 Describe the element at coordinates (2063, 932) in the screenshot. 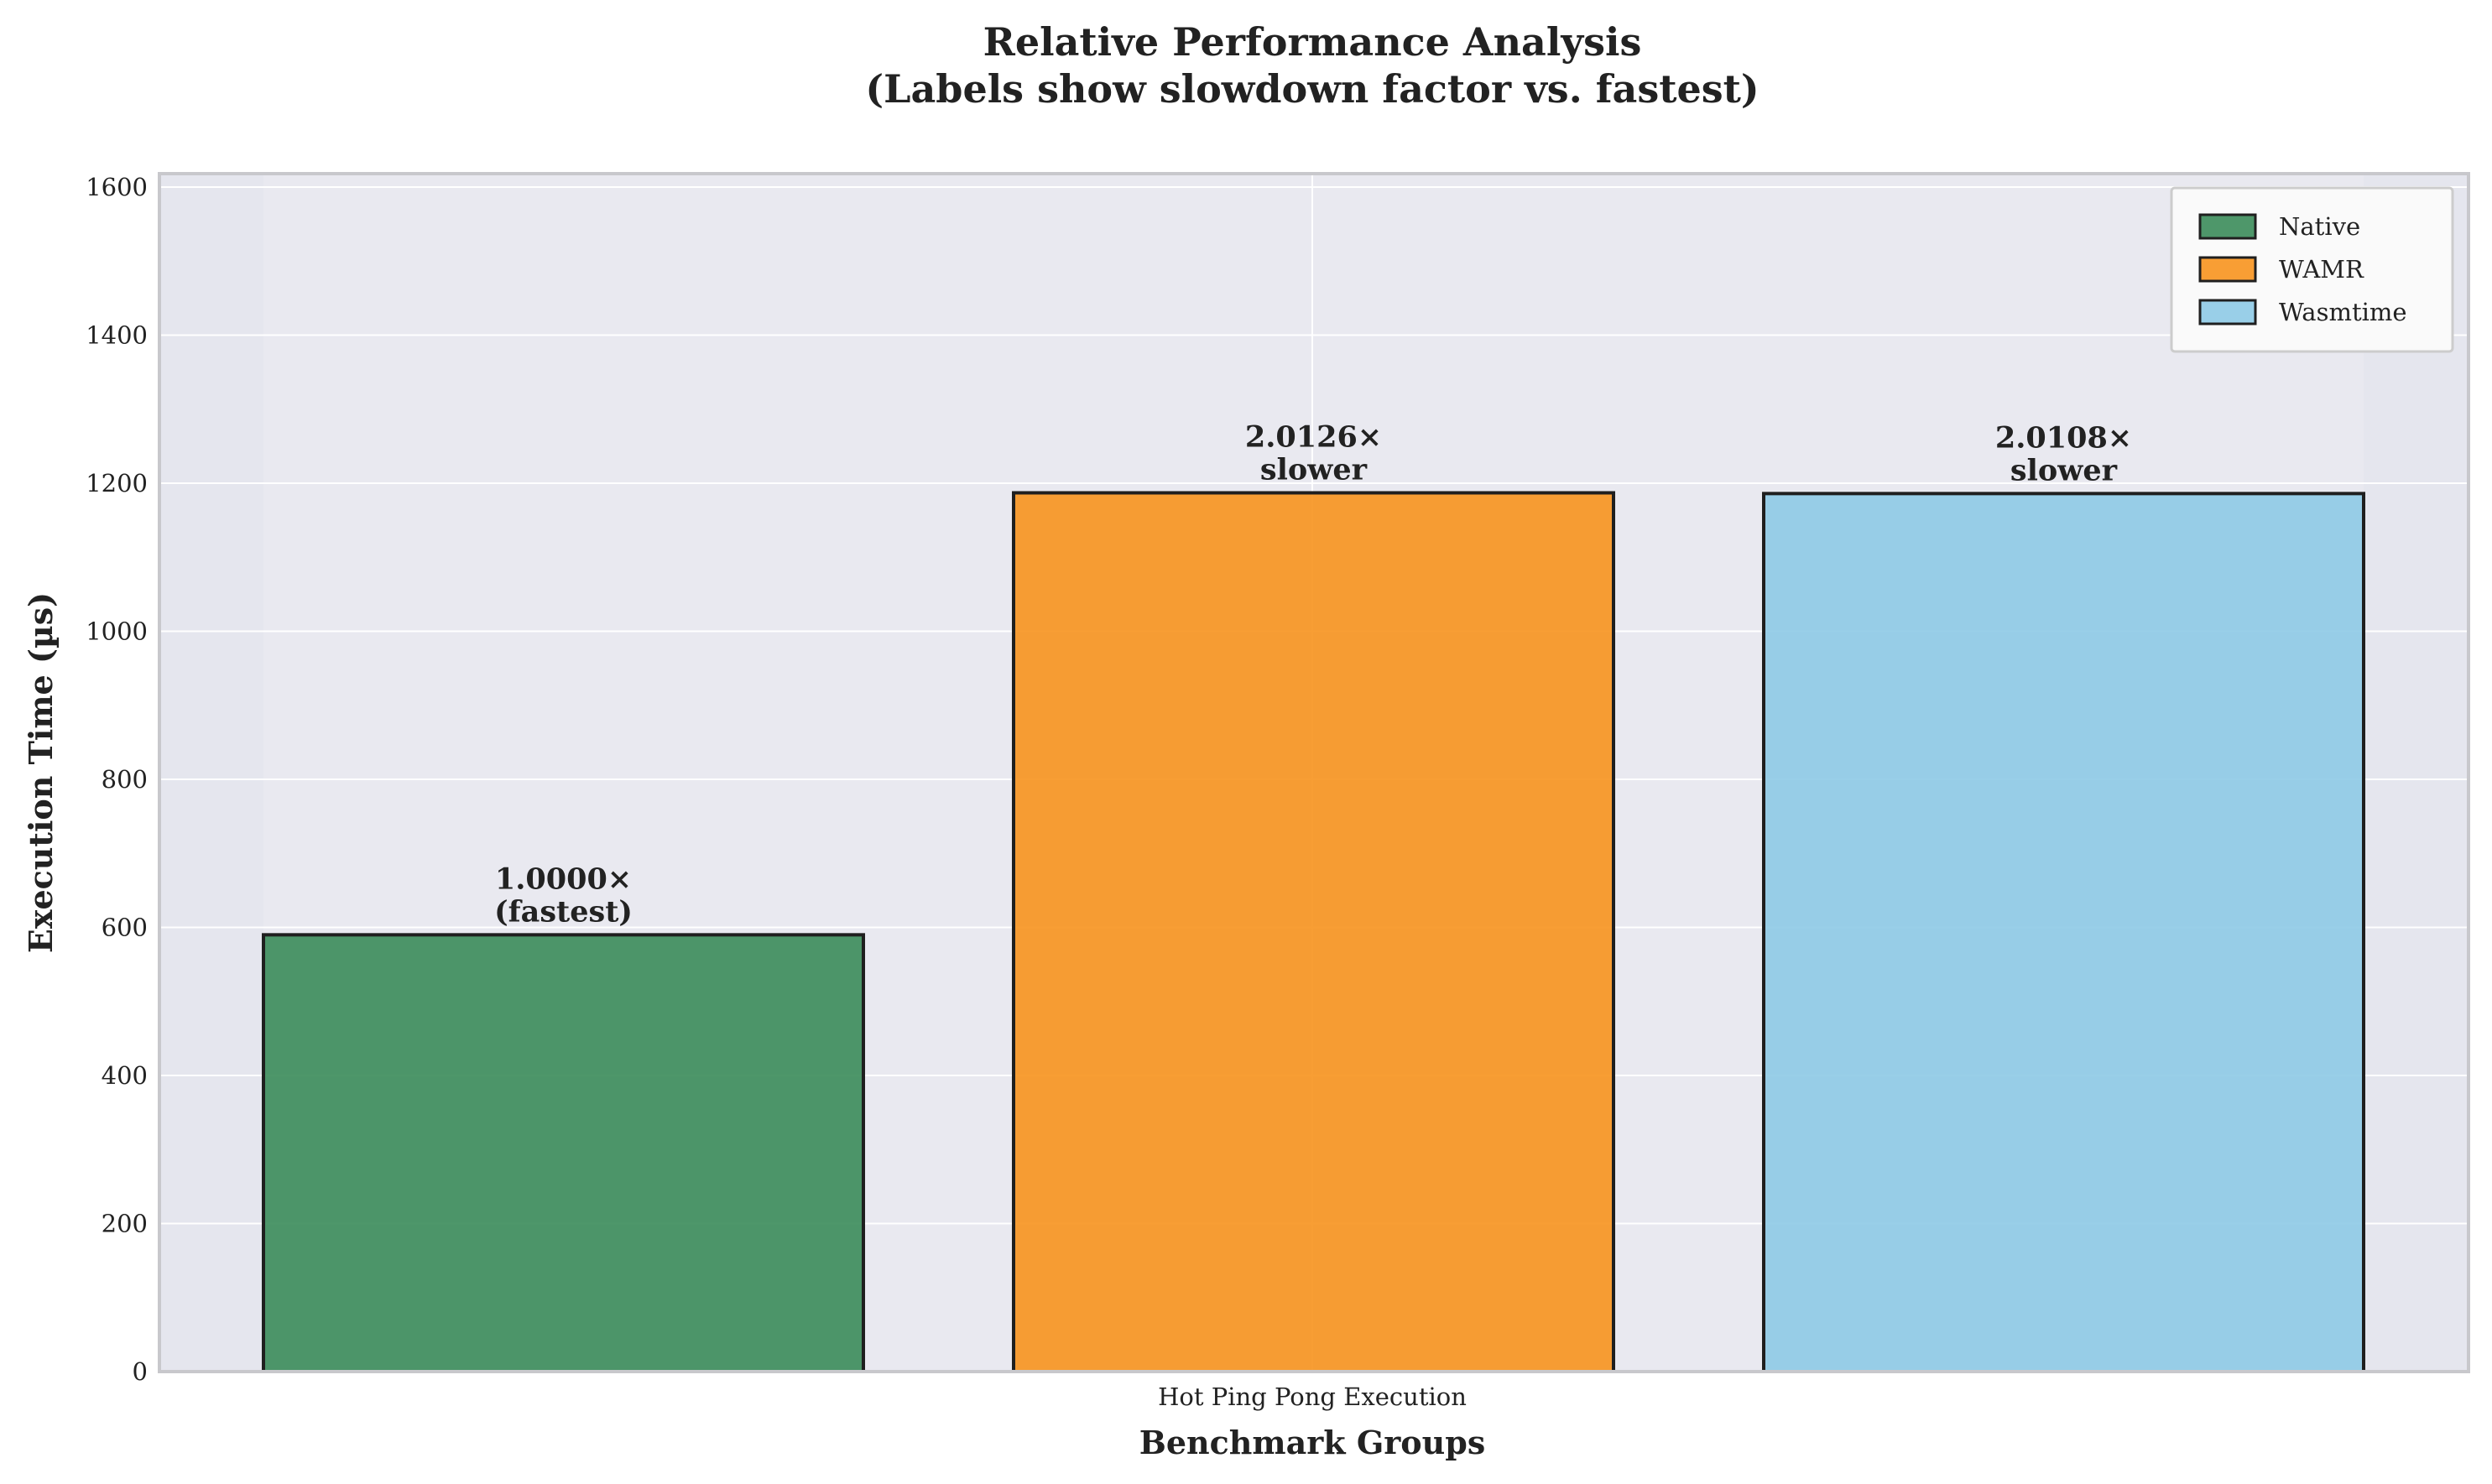

I see `bar-wasmtime` at that location.